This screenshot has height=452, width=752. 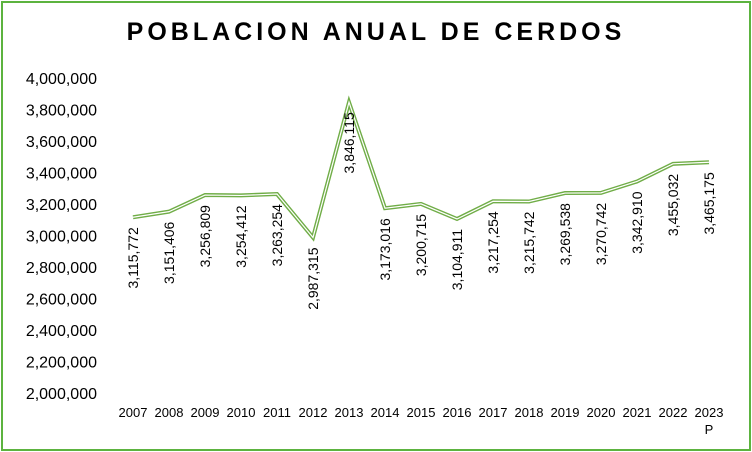 I want to click on x-tick-label: 2022, so click(x=673, y=412).